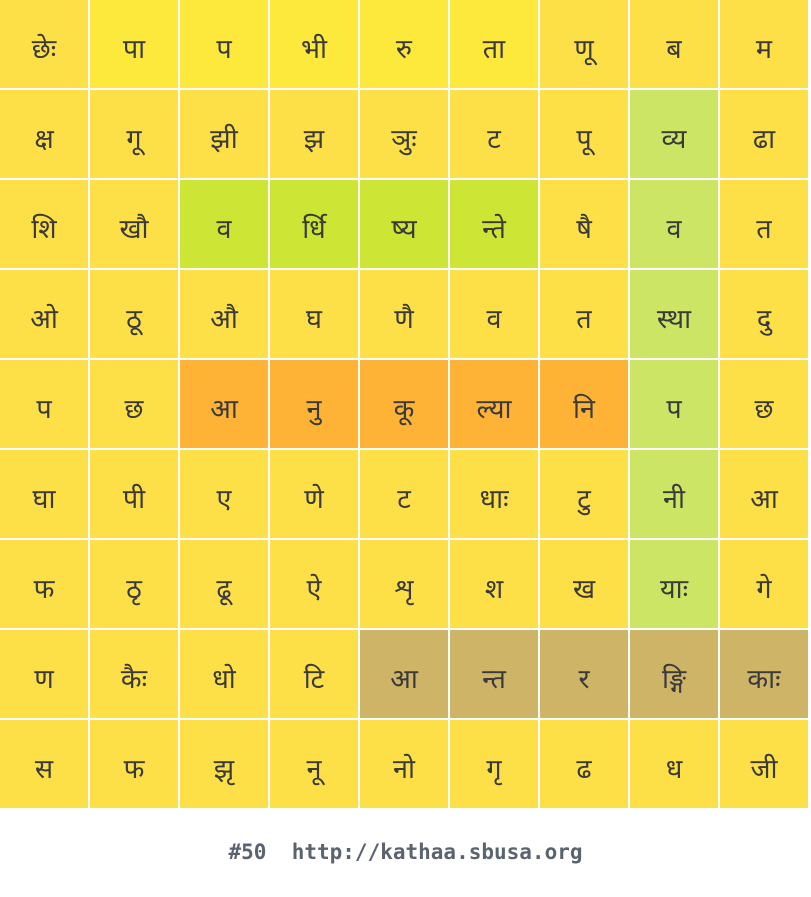  I want to click on grid-cell-r5-c5: कू, so click(404, 404).